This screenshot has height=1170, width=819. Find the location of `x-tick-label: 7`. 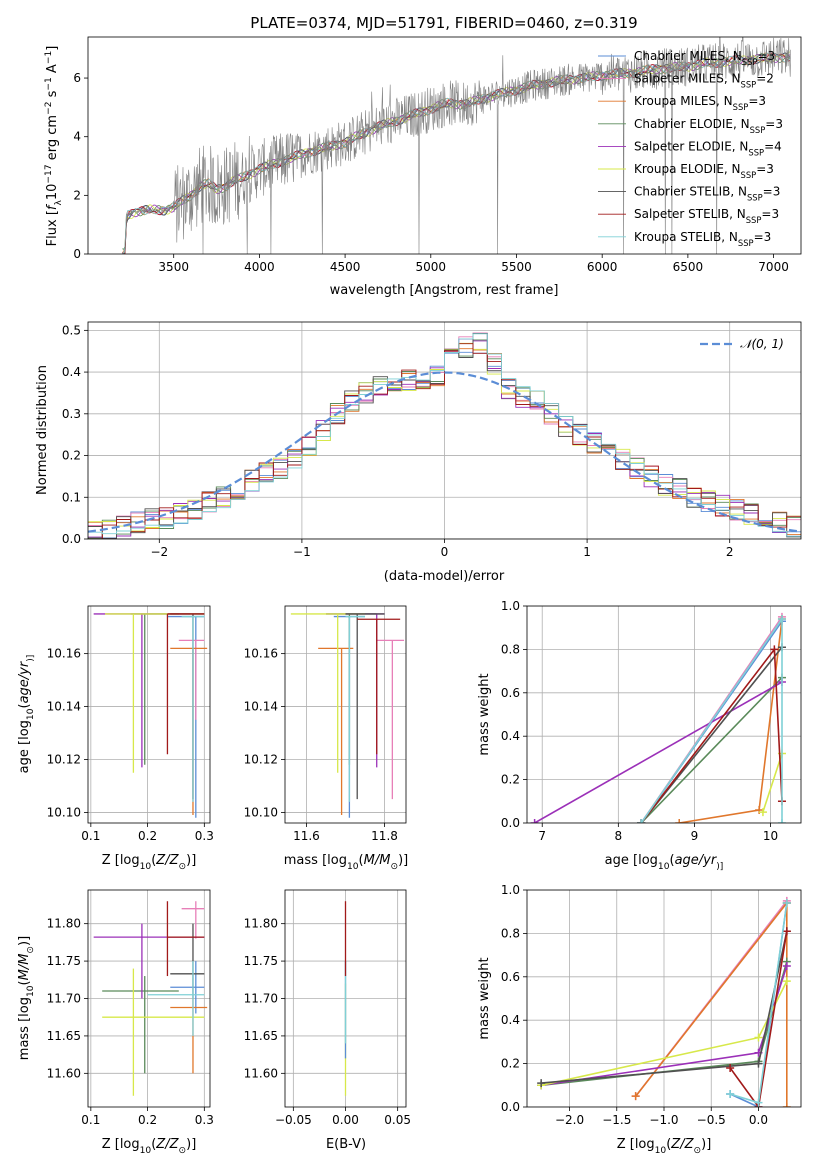

x-tick-label: 7 is located at coordinates (542, 836).